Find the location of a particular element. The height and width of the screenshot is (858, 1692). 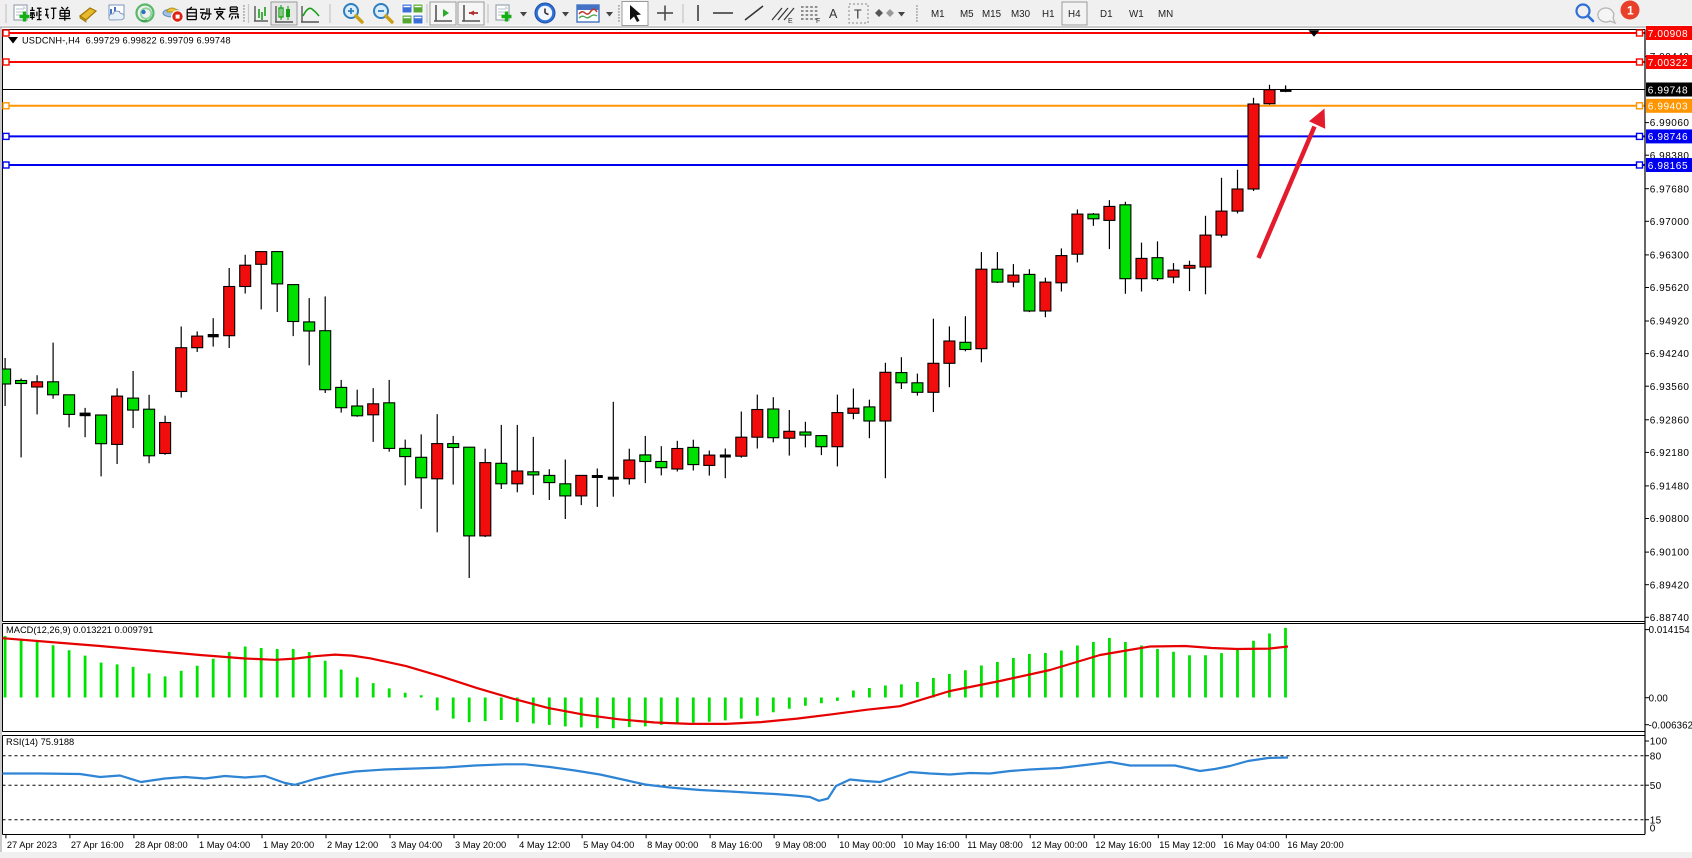

svg-text: W1 is located at coordinates (1136, 14).